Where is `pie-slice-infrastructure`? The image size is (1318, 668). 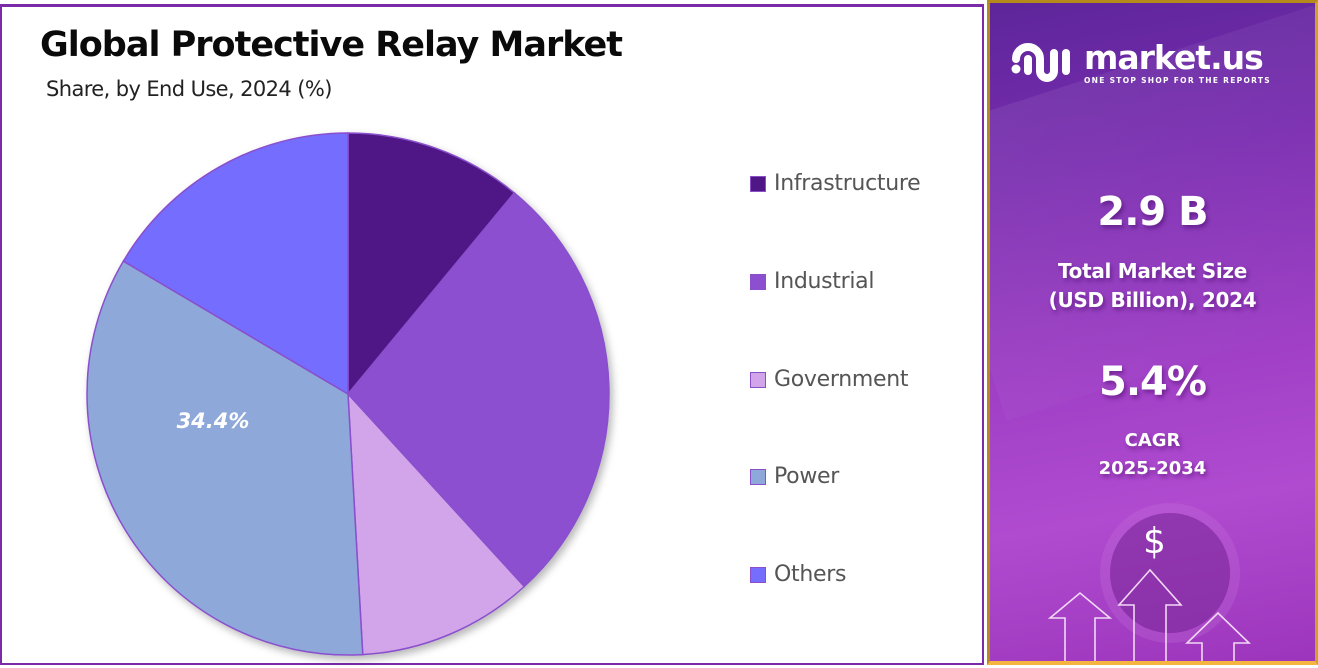 pie-slice-infrastructure is located at coordinates (431, 264).